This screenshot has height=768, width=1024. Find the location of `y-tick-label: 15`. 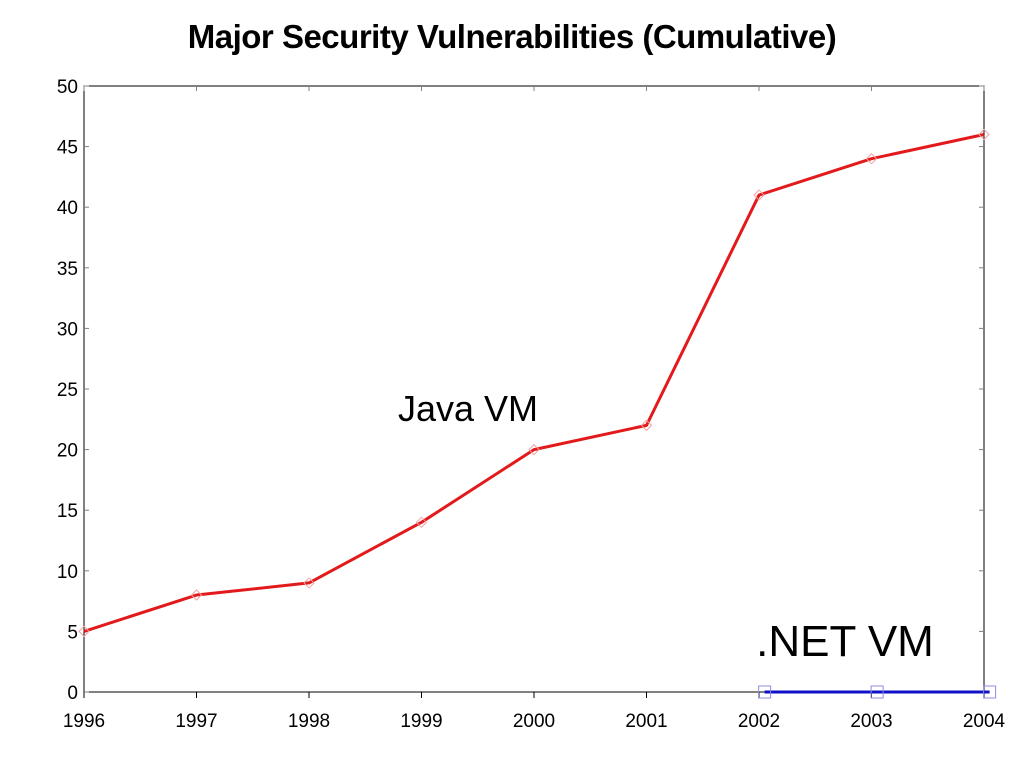

y-tick-label: 15 is located at coordinates (67, 511).